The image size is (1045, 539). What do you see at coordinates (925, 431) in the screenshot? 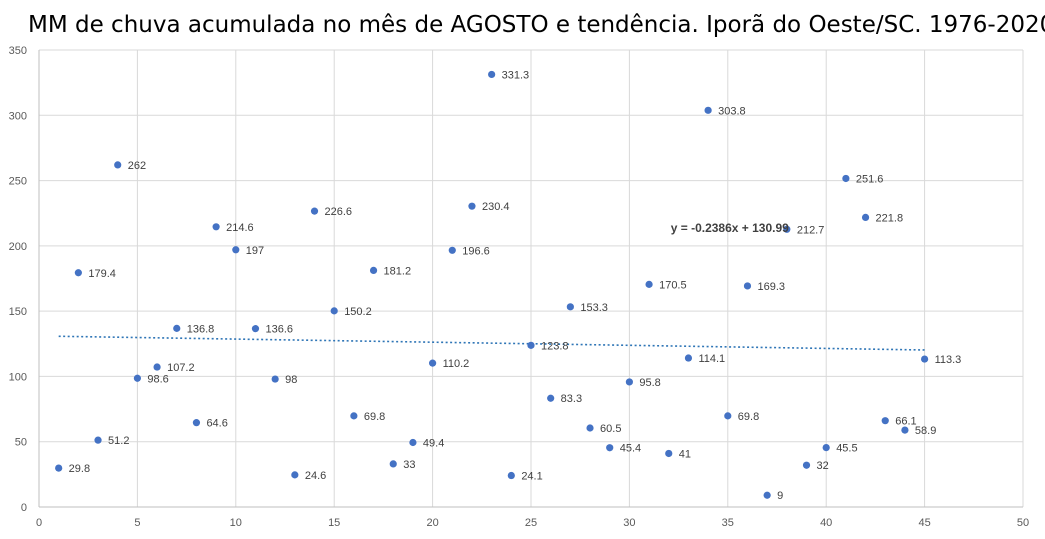
I see `data-label: 58.9` at bounding box center [925, 431].